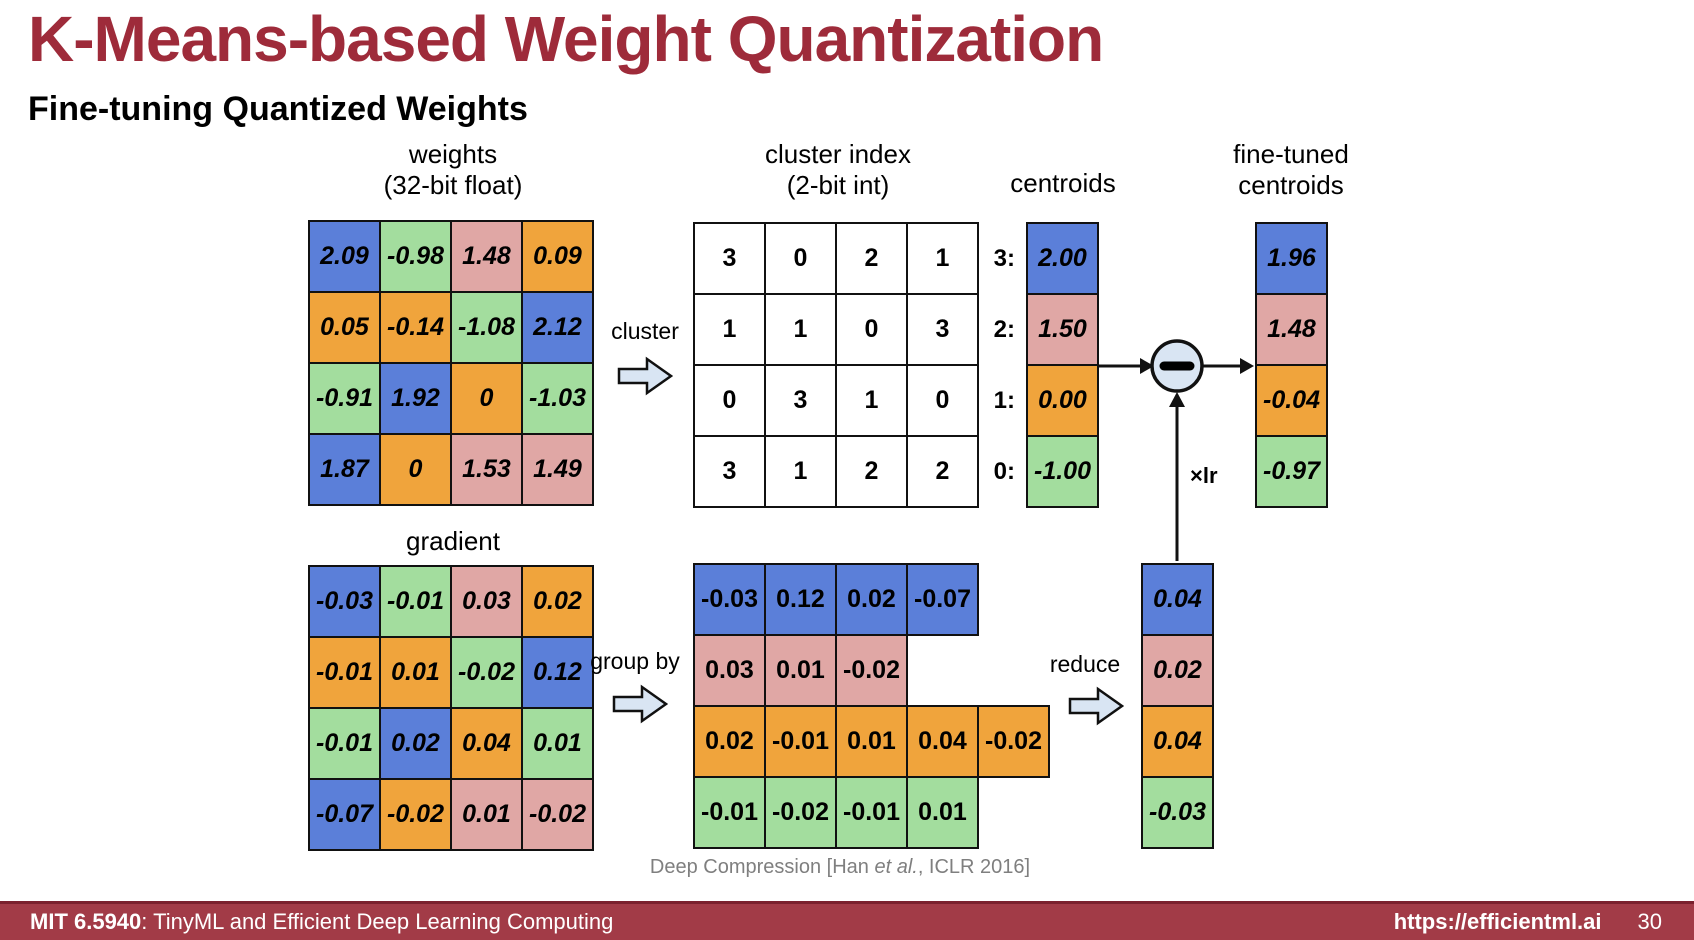 Image resolution: width=1694 pixels, height=940 pixels. What do you see at coordinates (1177, 399) in the screenshot?
I see `arrowhead-up-icon` at bounding box center [1177, 399].